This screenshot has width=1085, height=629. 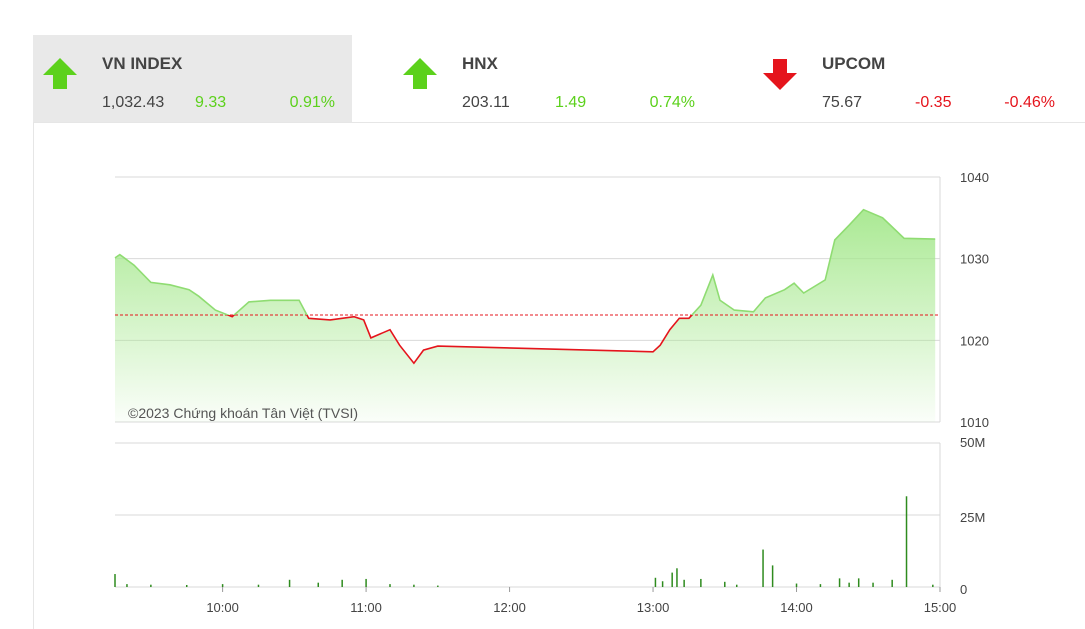 I want to click on y-tick-label: 1040, so click(x=974, y=177).